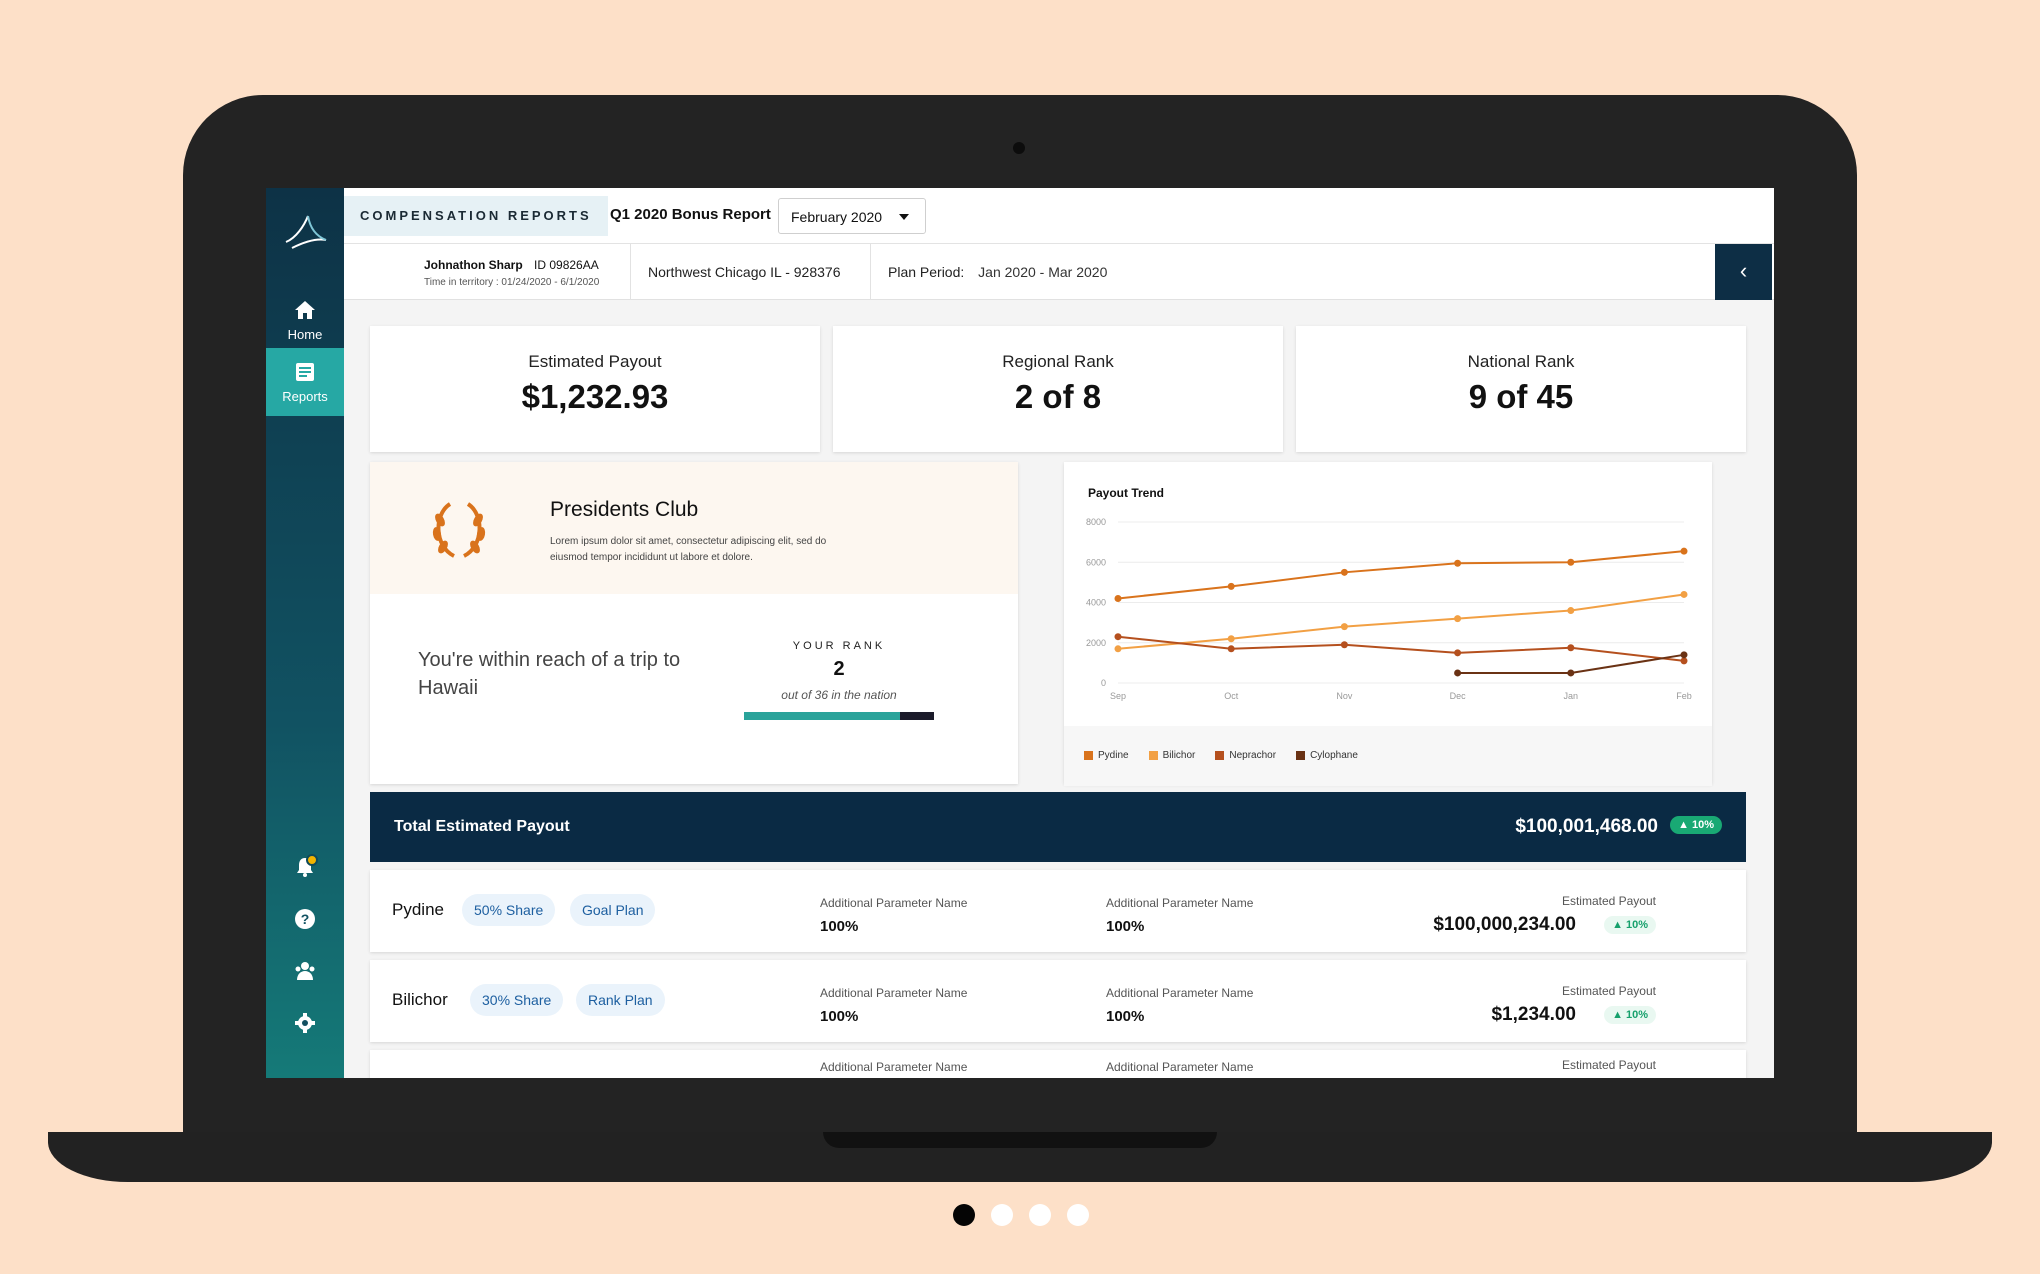 The height and width of the screenshot is (1274, 2040). What do you see at coordinates (305, 919) in the screenshot?
I see `help-icon: ?` at bounding box center [305, 919].